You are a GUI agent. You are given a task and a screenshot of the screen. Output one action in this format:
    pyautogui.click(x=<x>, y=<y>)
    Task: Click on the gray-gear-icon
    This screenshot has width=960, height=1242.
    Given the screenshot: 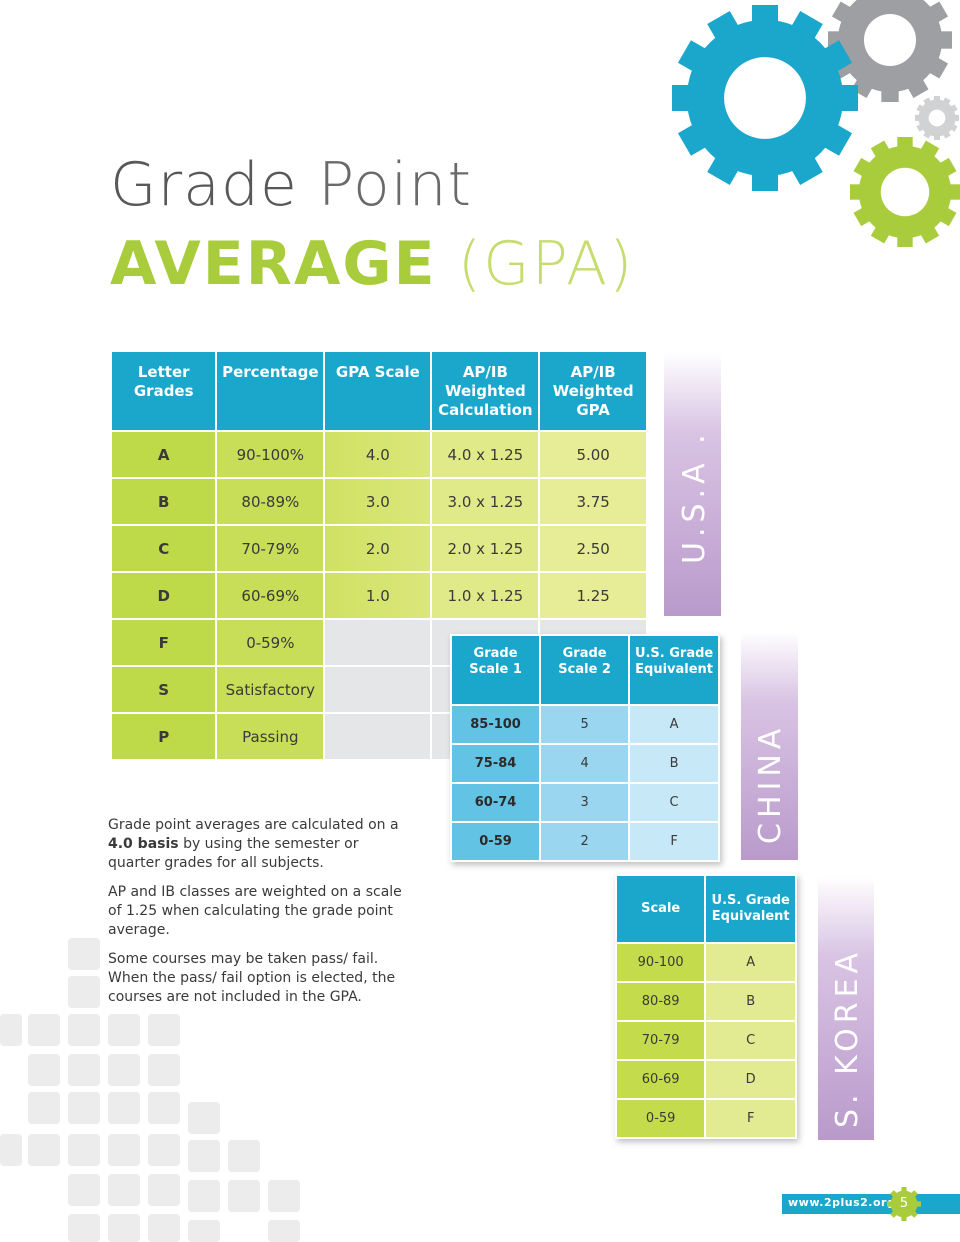 What is the action you would take?
    pyautogui.click(x=890, y=51)
    